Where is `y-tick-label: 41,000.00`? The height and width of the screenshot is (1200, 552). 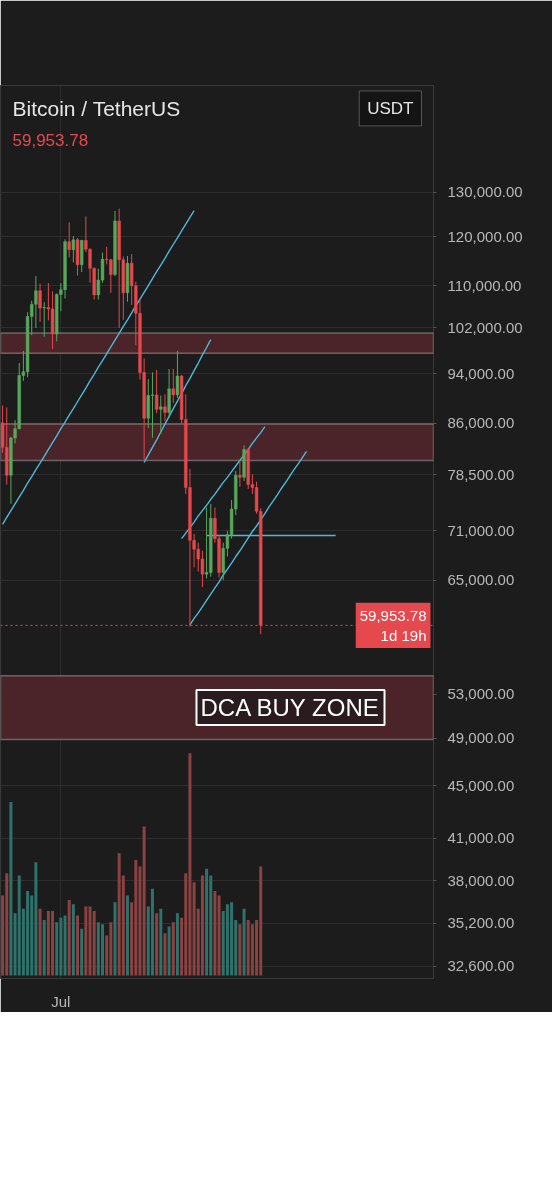
y-tick-label: 41,000.00 is located at coordinates (481, 838).